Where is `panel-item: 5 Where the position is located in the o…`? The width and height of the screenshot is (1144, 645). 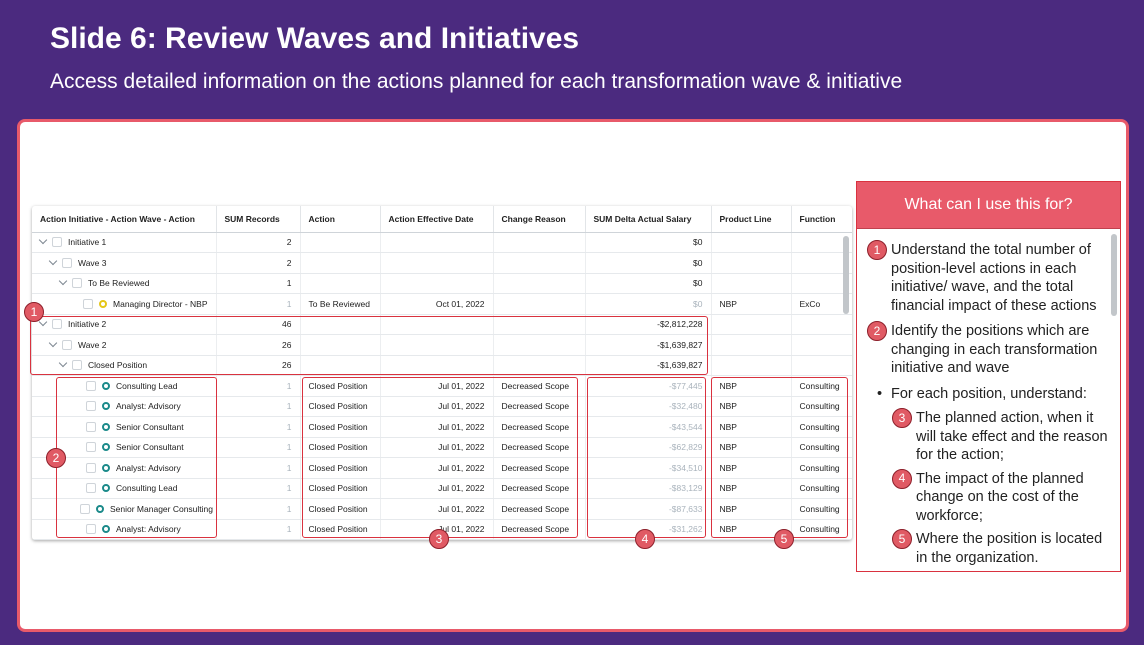
panel-item: 5 Where the position is located in the o… is located at coordinates (1002, 548).